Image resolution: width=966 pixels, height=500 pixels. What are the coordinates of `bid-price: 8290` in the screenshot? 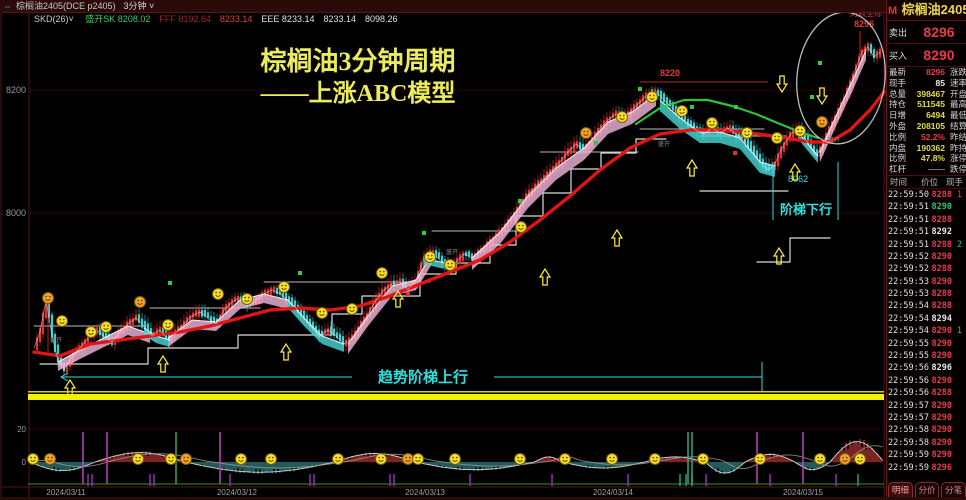 It's located at (939, 55).